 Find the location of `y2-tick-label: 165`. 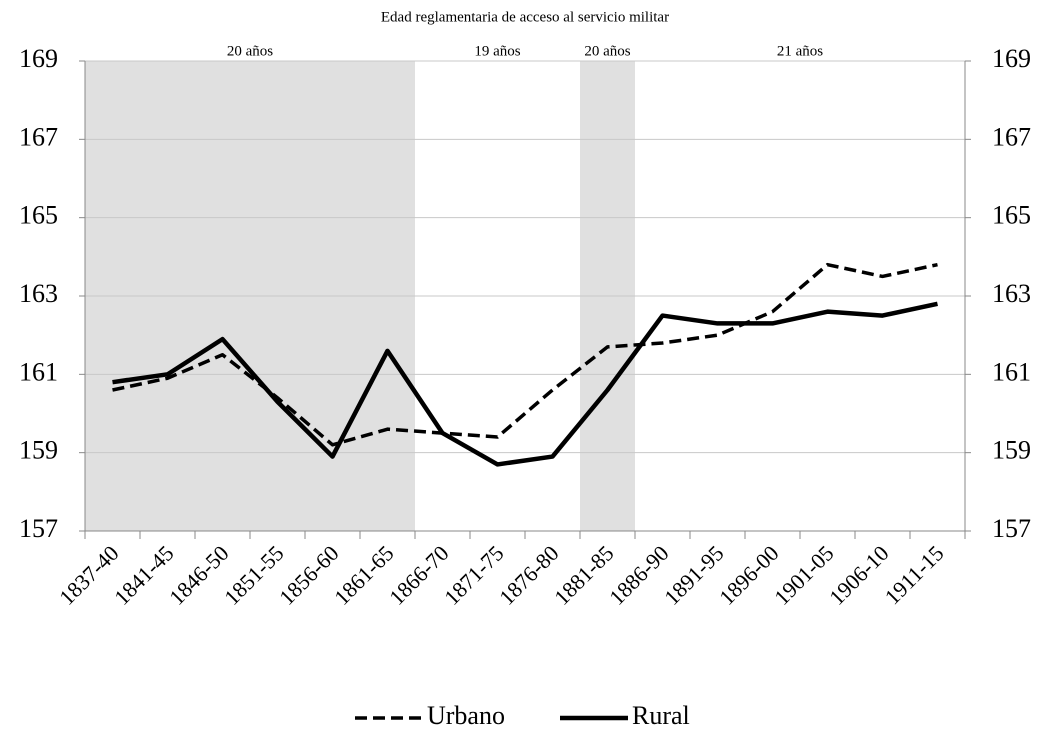

y2-tick-label: 165 is located at coordinates (1011, 215).